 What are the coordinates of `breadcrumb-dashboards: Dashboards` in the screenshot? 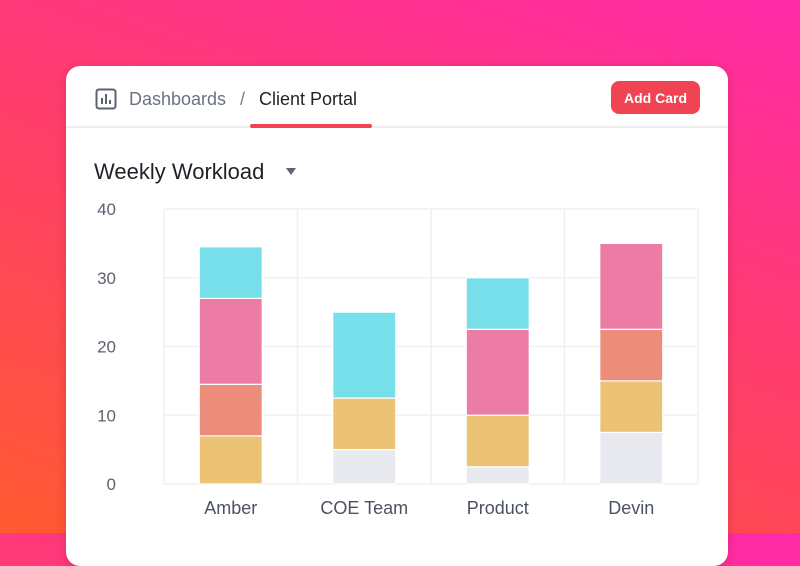 It's located at (178, 99).